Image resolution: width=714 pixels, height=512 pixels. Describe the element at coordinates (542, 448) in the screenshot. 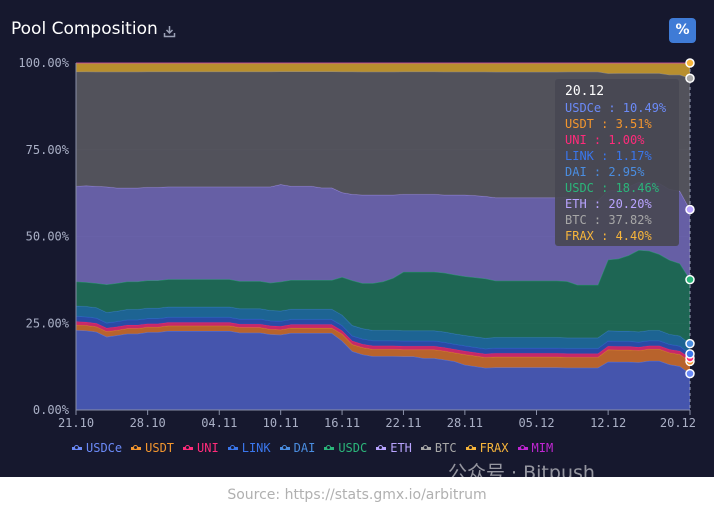

I see `legend-label: MIM` at that location.